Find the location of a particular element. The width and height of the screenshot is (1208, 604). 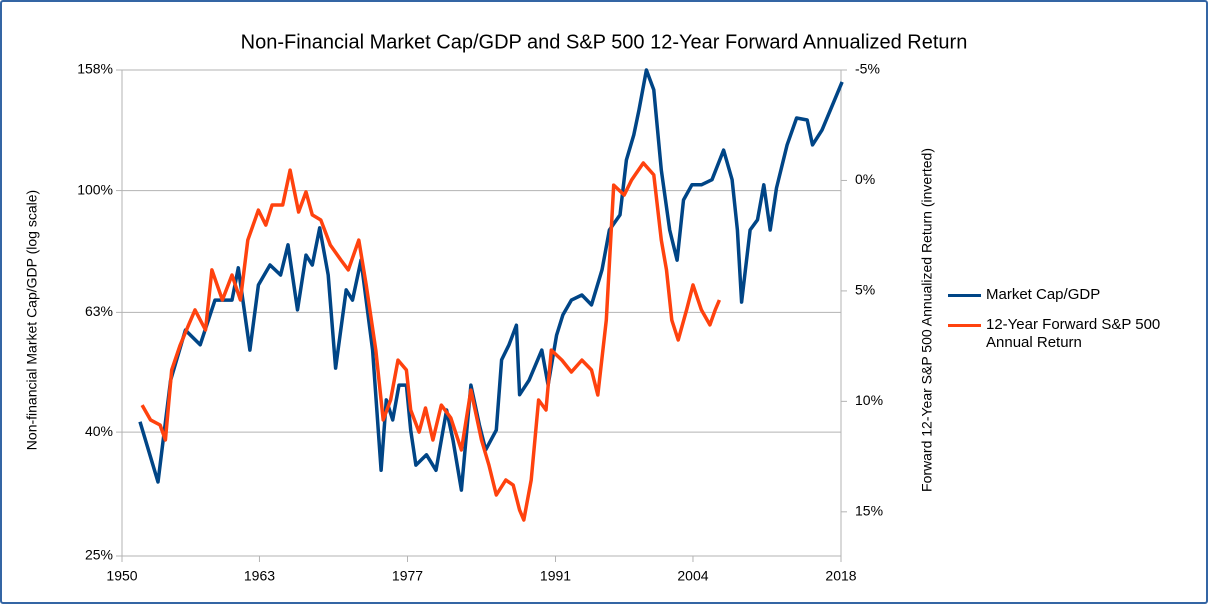

y-tick-label: 40% is located at coordinates (99, 431).